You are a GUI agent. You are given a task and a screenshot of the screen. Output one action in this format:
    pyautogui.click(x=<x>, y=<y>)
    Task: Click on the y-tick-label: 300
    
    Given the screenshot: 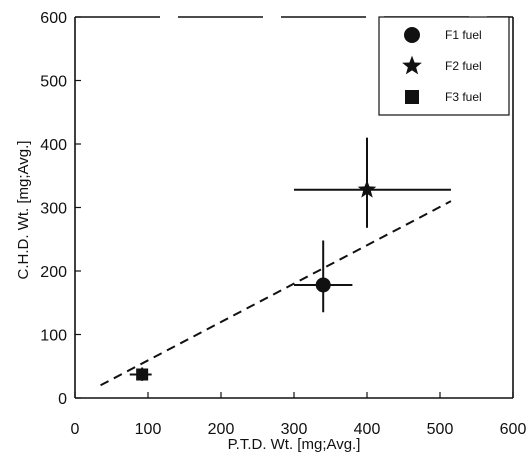 What is the action you would take?
    pyautogui.click(x=53, y=209)
    